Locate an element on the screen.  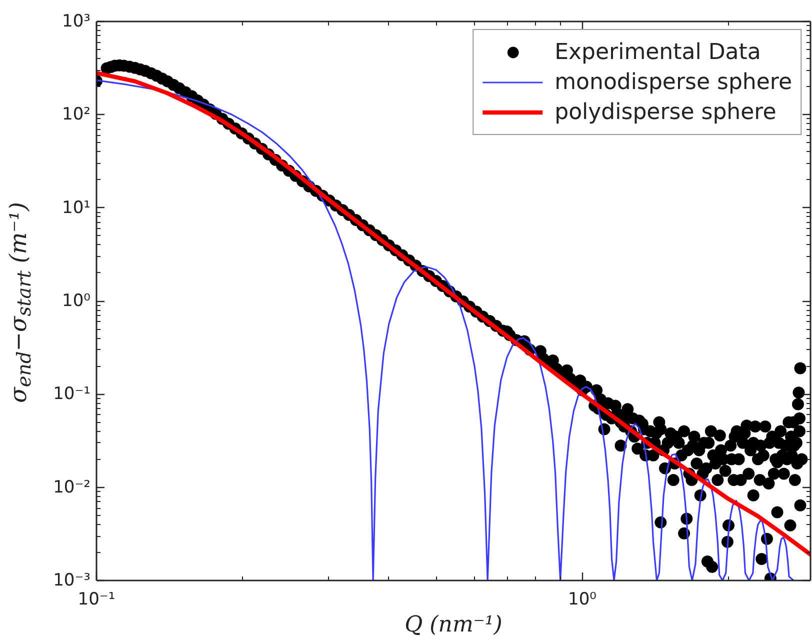
y-tick-label: 10⁰ is located at coordinates (76, 301).